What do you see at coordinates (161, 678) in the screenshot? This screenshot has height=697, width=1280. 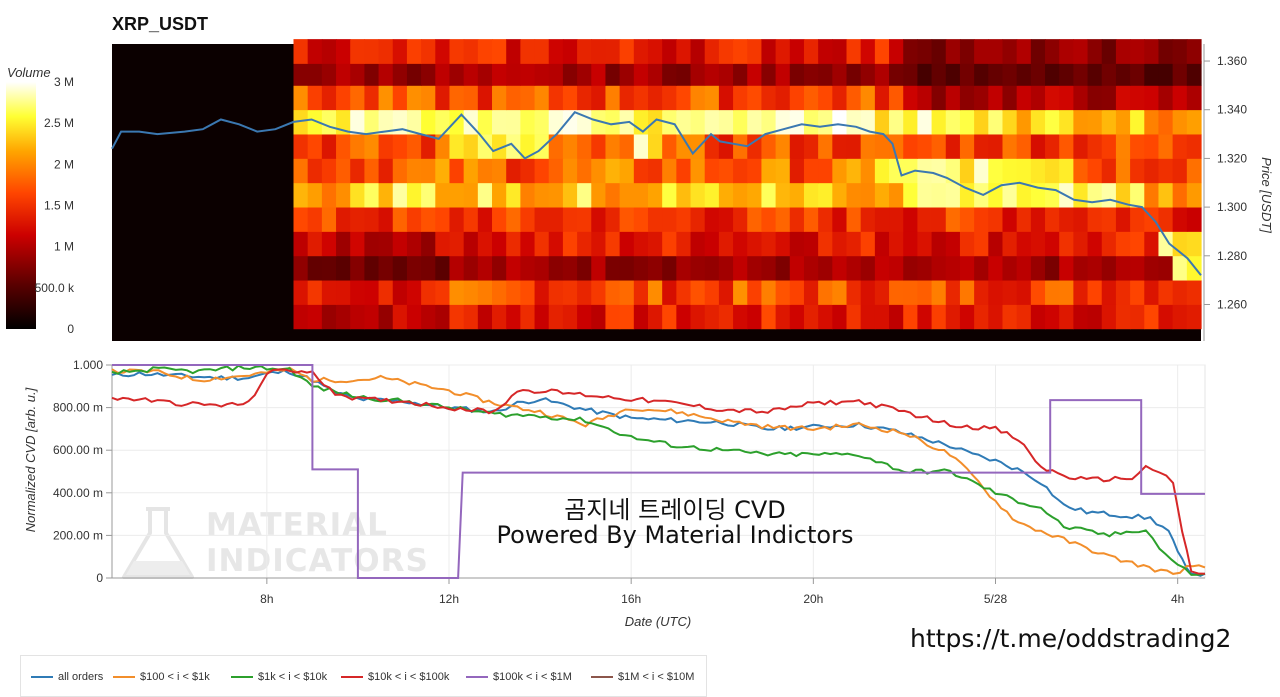 I see `legend-item: $100 < i < $1k` at bounding box center [161, 678].